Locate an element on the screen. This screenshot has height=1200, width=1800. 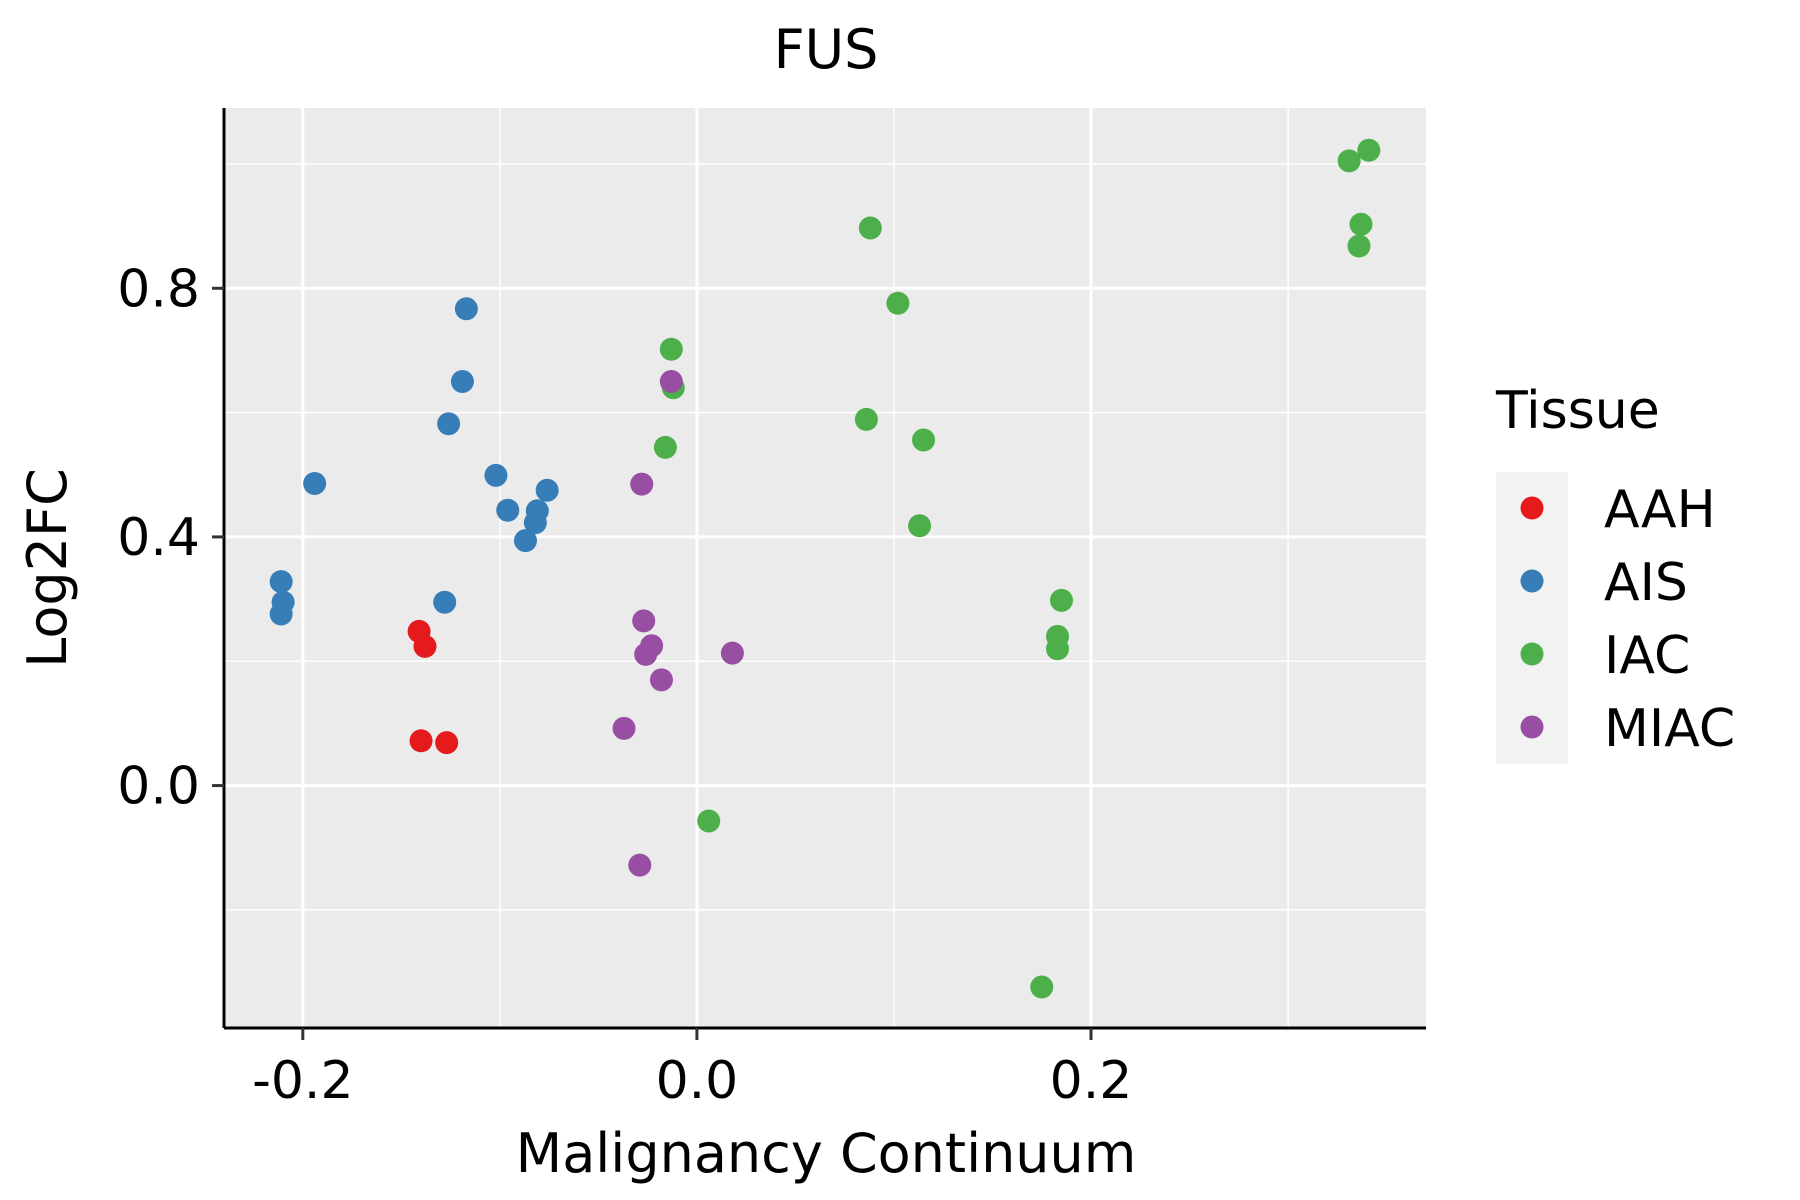
legend-key-iac is located at coordinates (1532, 654).